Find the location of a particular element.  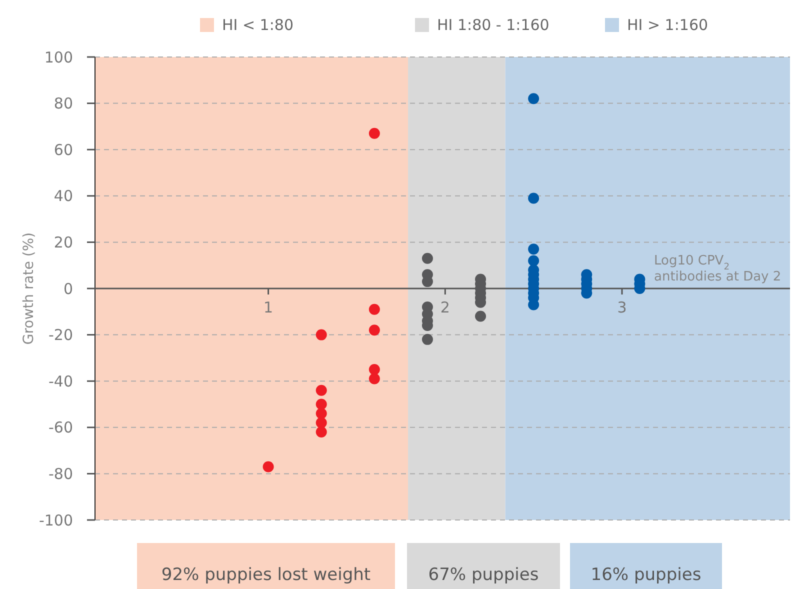

x-tick-label: 1 is located at coordinates (269, 307).